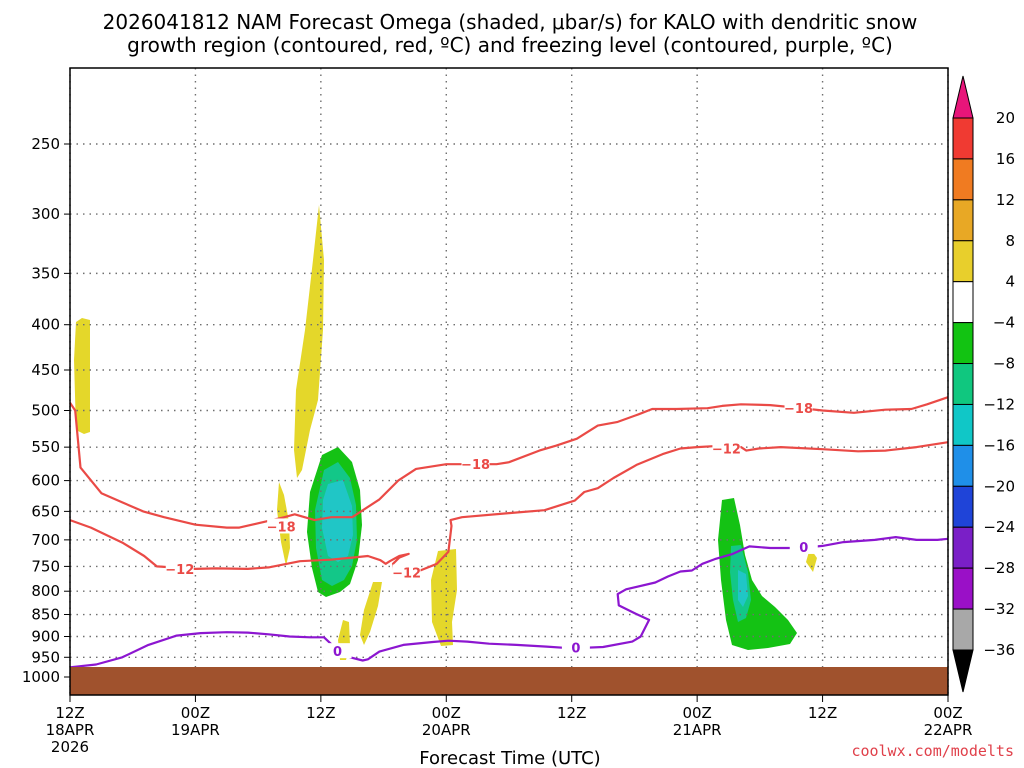 The height and width of the screenshot is (768, 1024). Describe the element at coordinates (195, 730) in the screenshot. I see `x-tick-label-12-1: 19APR` at that location.